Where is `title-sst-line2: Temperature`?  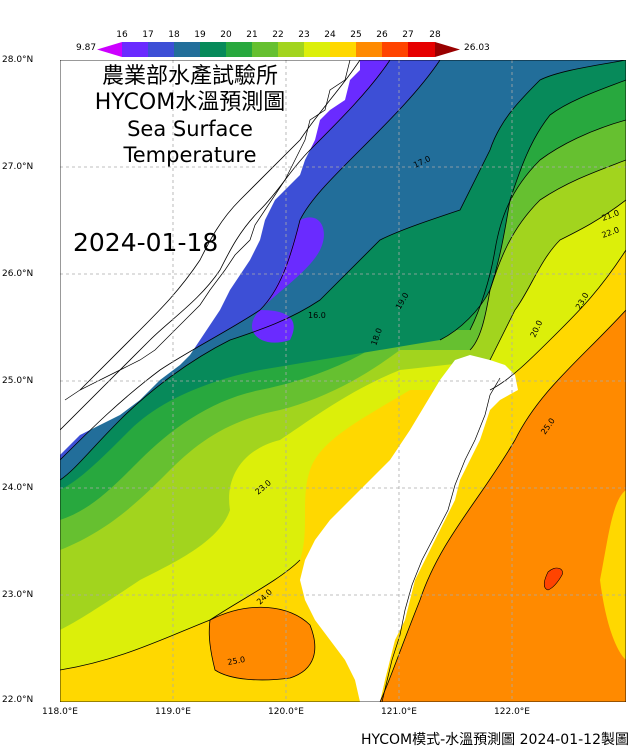
title-sst-line2: Temperature is located at coordinates (190, 155).